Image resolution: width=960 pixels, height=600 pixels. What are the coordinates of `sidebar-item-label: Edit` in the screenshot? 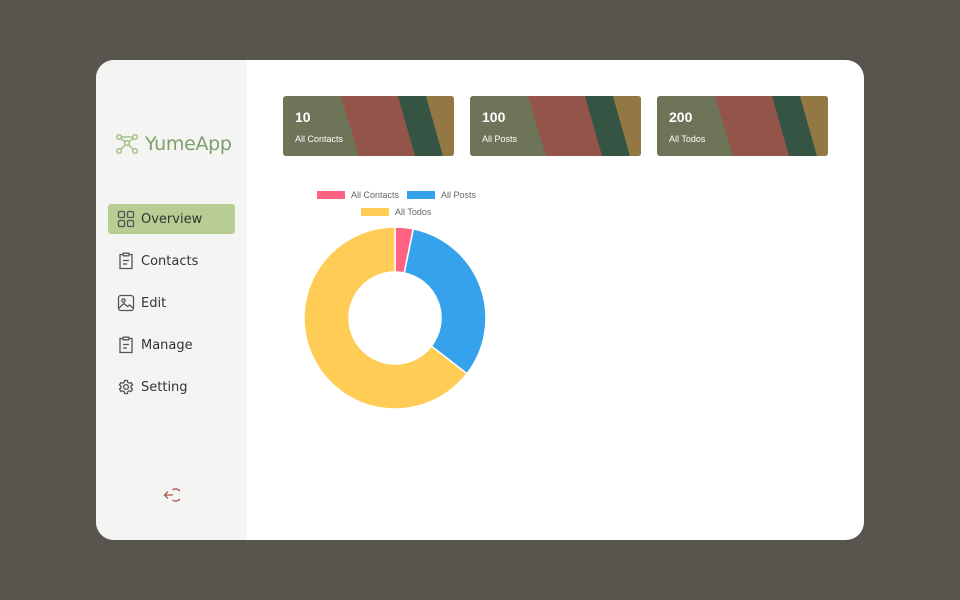 It's located at (154, 303).